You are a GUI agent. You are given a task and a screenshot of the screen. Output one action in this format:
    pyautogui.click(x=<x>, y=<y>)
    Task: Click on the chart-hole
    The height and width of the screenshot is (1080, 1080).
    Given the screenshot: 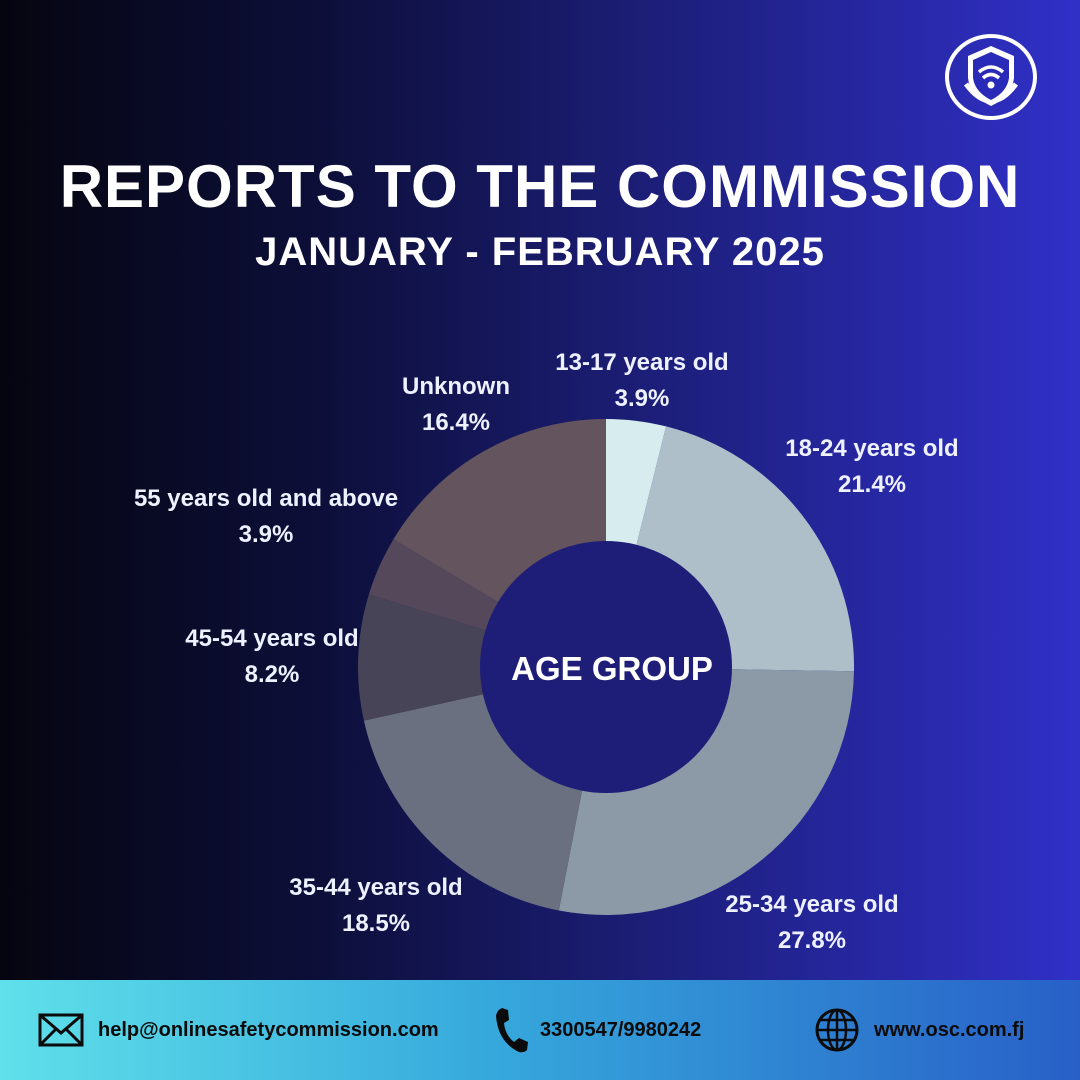 What is the action you would take?
    pyautogui.click(x=606, y=667)
    